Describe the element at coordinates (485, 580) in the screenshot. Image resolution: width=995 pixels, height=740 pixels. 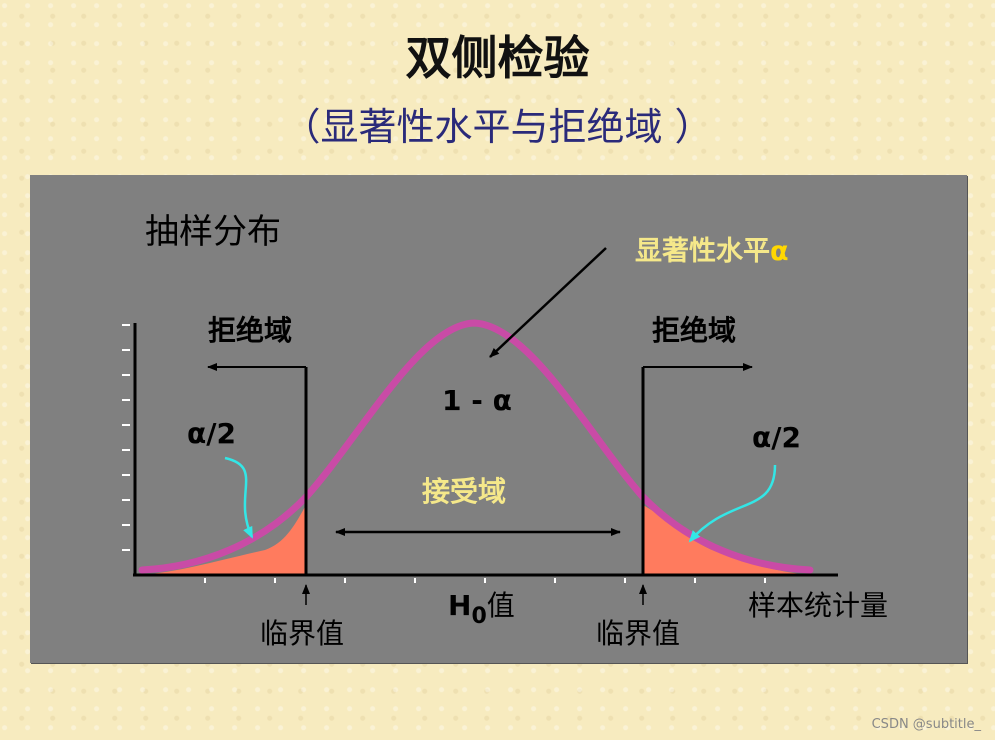
I see `x-axis-ticks` at that location.